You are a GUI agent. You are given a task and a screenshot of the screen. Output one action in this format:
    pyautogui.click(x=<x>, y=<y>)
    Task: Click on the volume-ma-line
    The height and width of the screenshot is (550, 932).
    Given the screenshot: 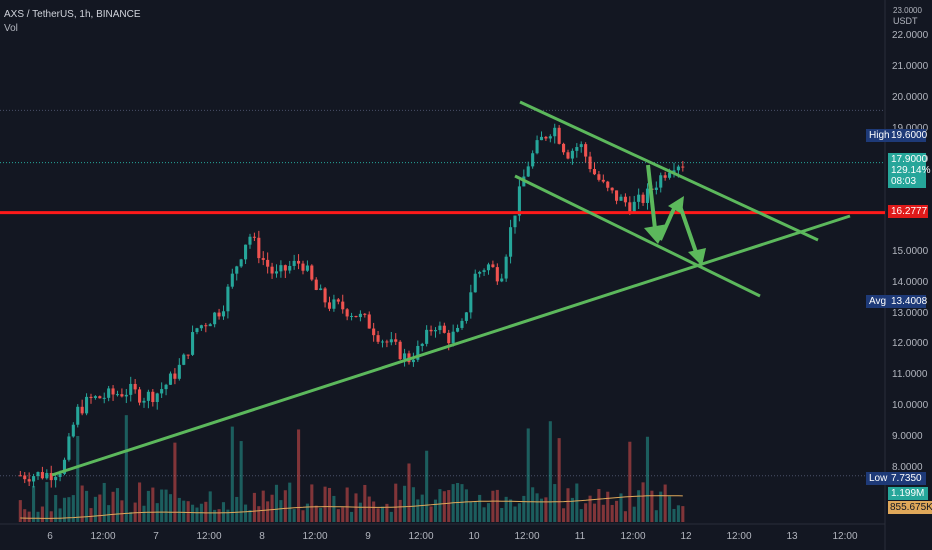 What is the action you would take?
    pyautogui.click(x=351, y=507)
    